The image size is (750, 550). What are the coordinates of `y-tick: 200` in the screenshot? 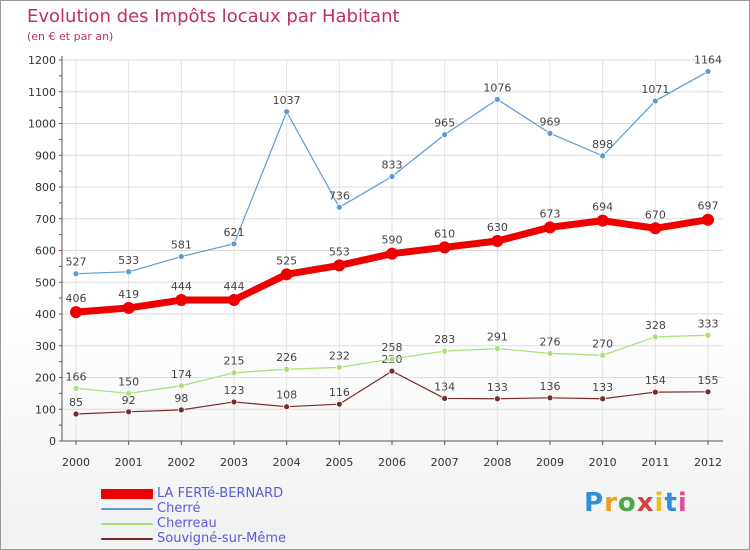 It's located at (45, 378).